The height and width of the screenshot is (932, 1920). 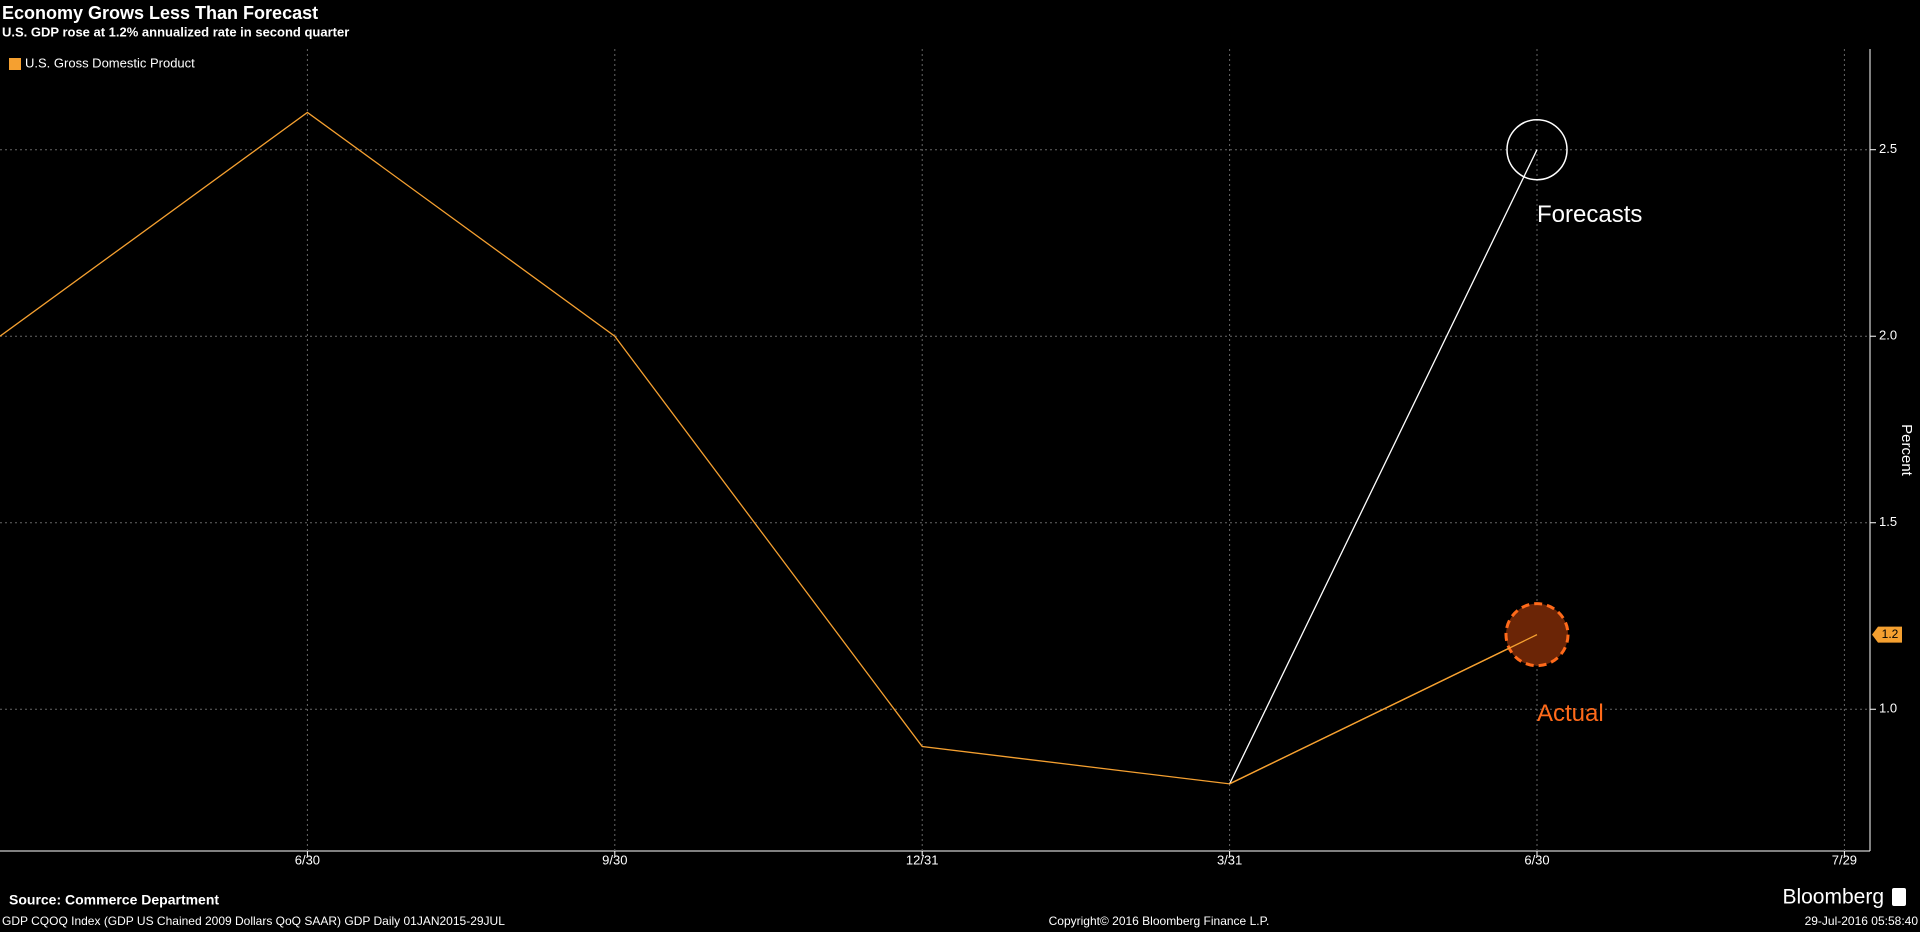 I want to click on y-tick-label: 1.0, so click(x=1888, y=708).